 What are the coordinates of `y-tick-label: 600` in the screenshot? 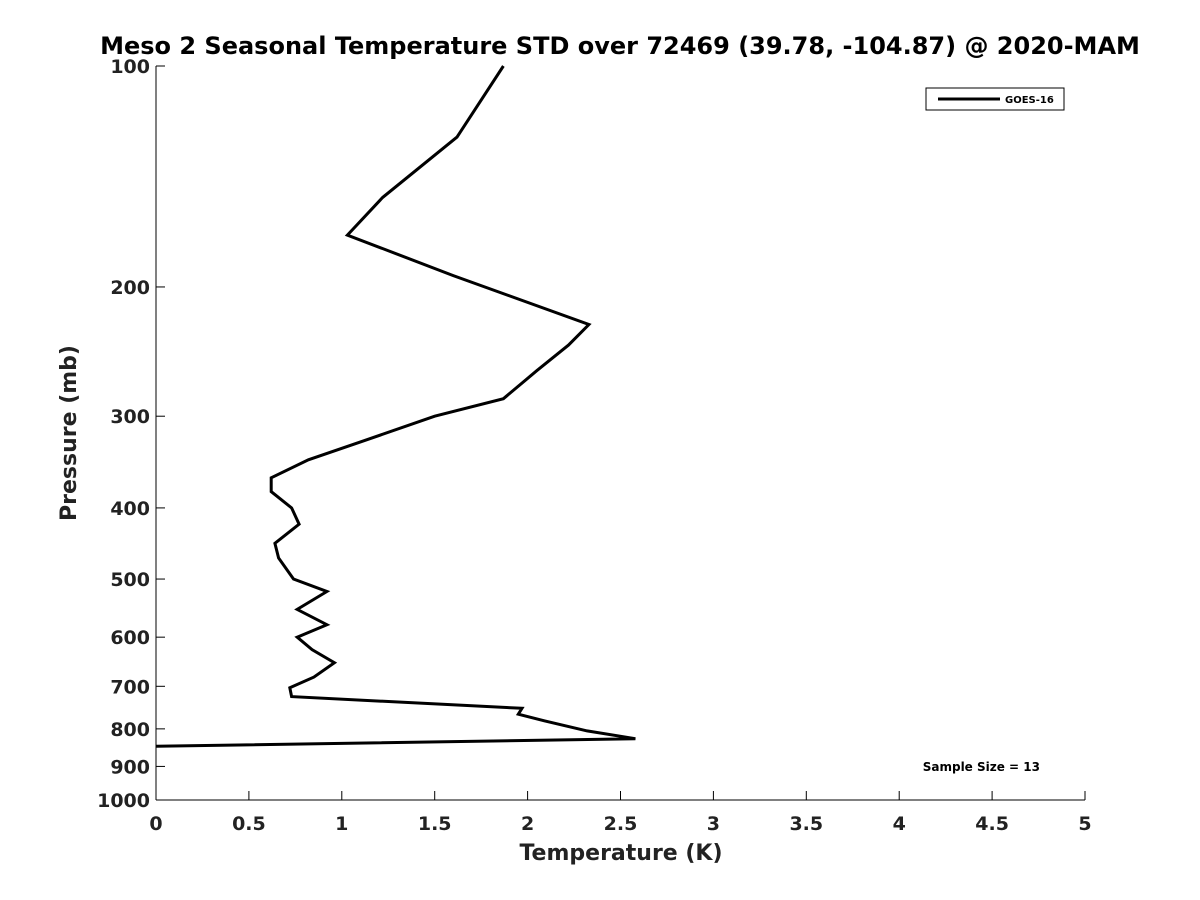 It's located at (130, 638).